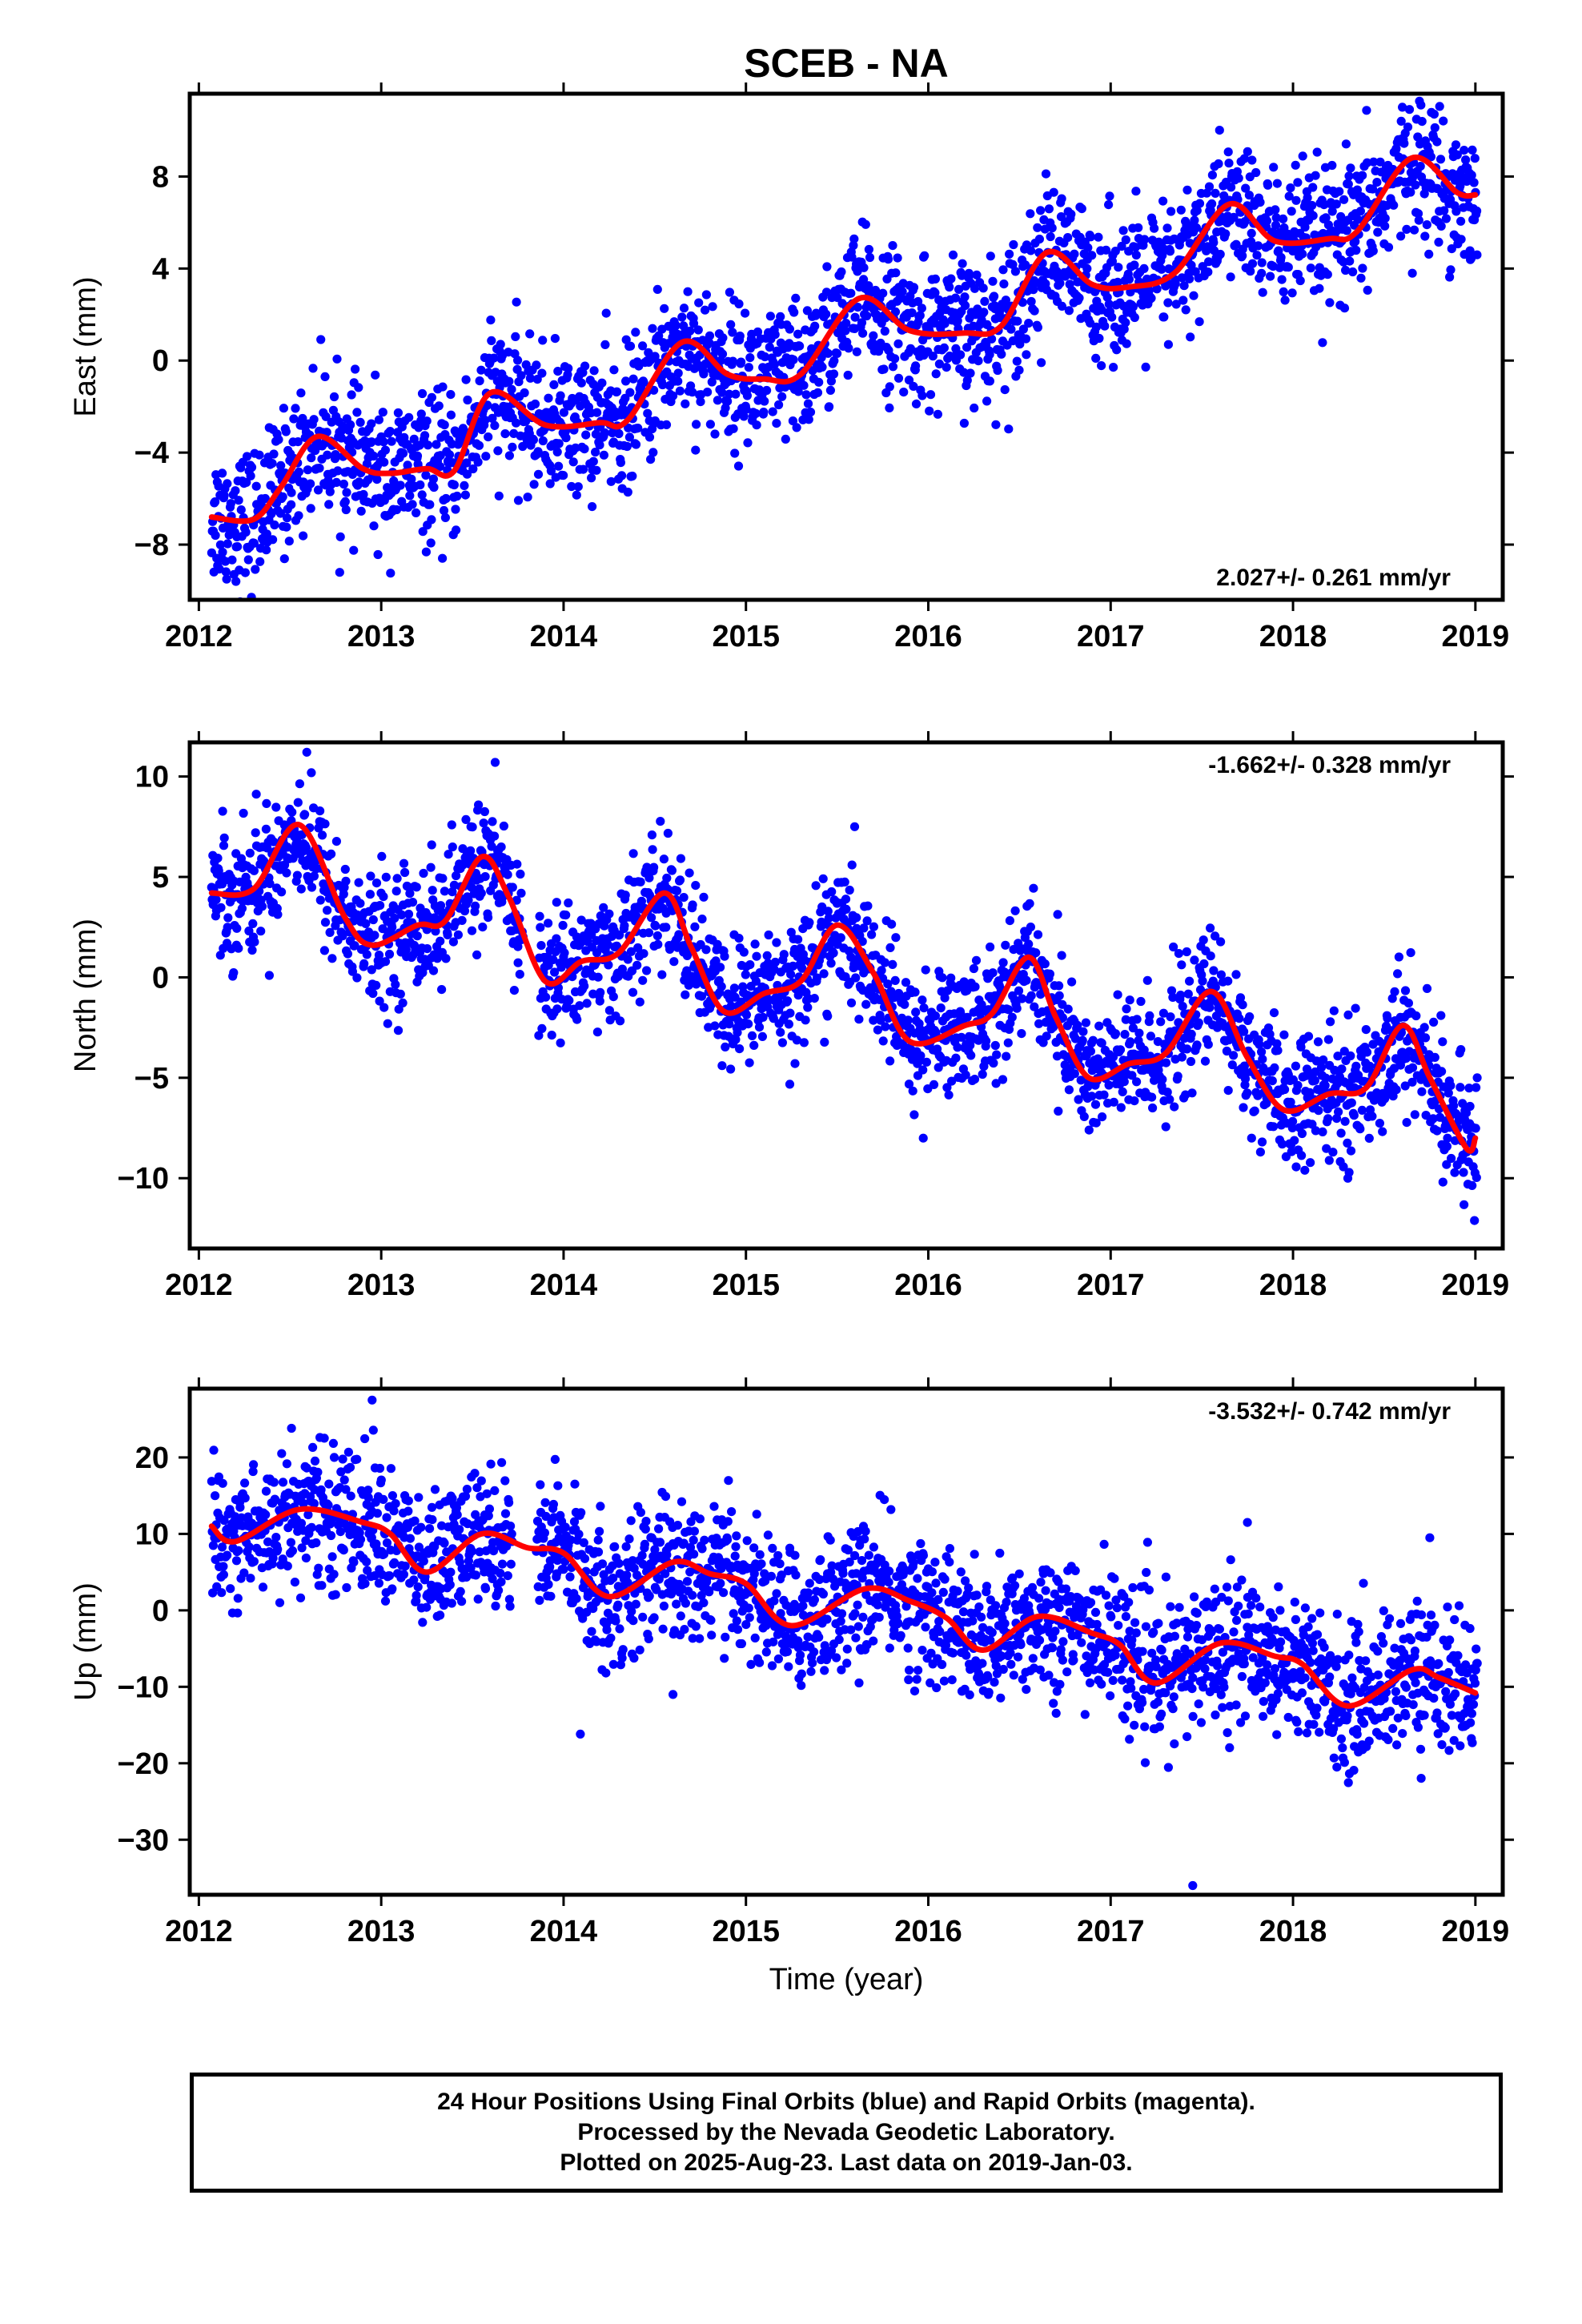 Image resolution: width=1582 pixels, height=2324 pixels. Describe the element at coordinates (86, 995) in the screenshot. I see `y-axis-label: North (mm)` at that location.